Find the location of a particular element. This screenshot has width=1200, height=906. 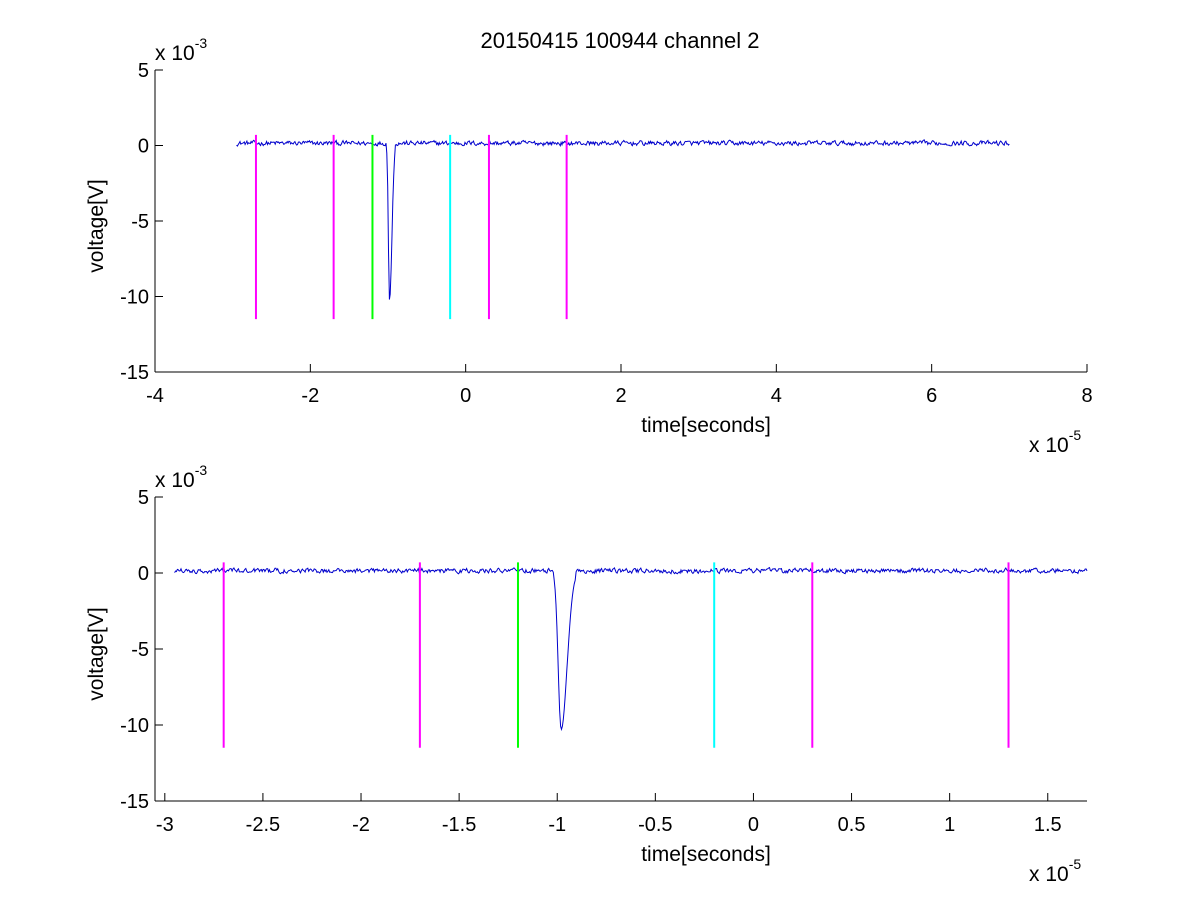

chart-title: 20150415 100944 channel 2 is located at coordinates (620, 40).